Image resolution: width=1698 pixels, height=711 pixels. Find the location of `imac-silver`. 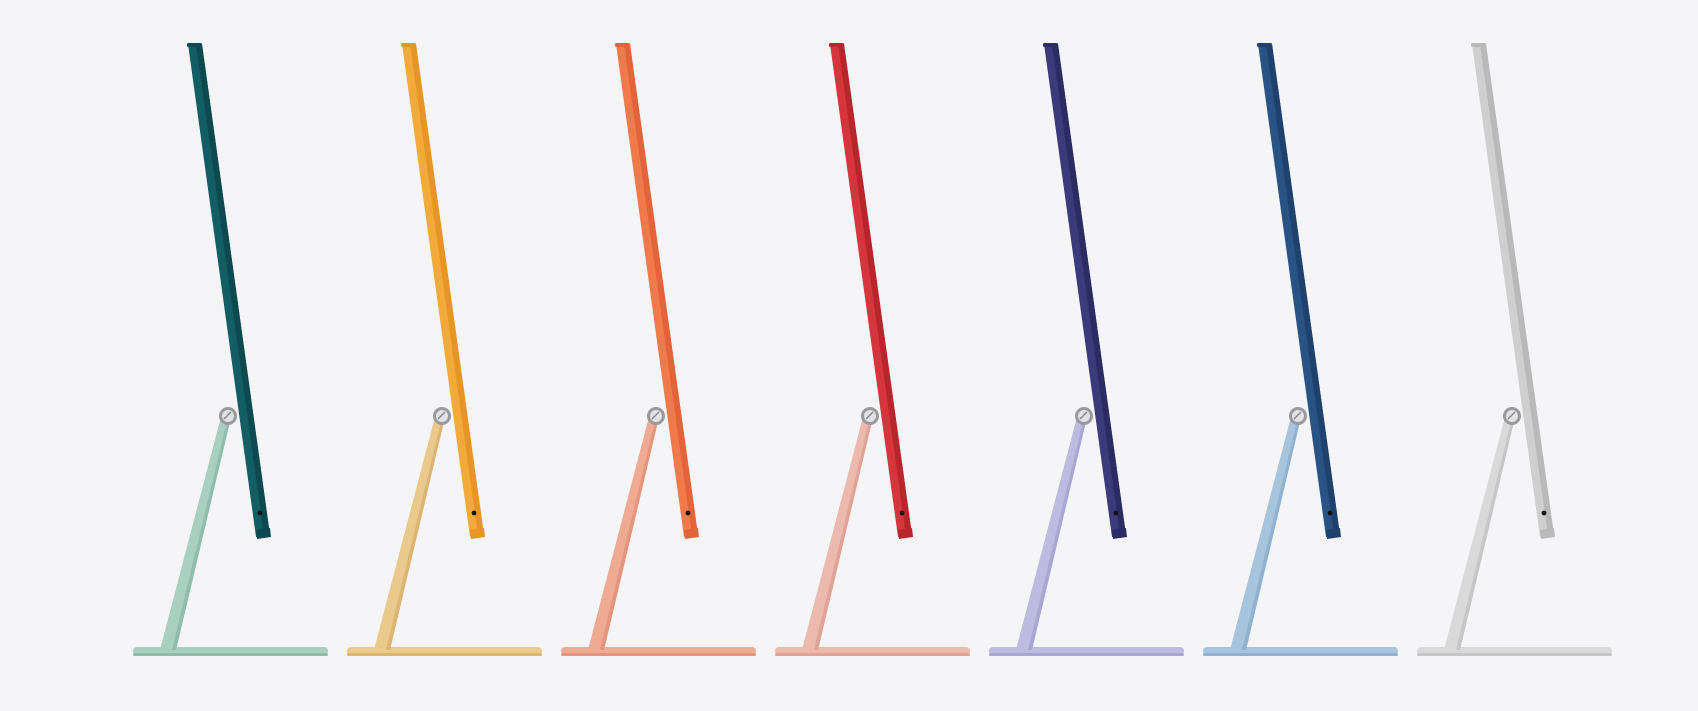

imac-silver is located at coordinates (1514, 349).